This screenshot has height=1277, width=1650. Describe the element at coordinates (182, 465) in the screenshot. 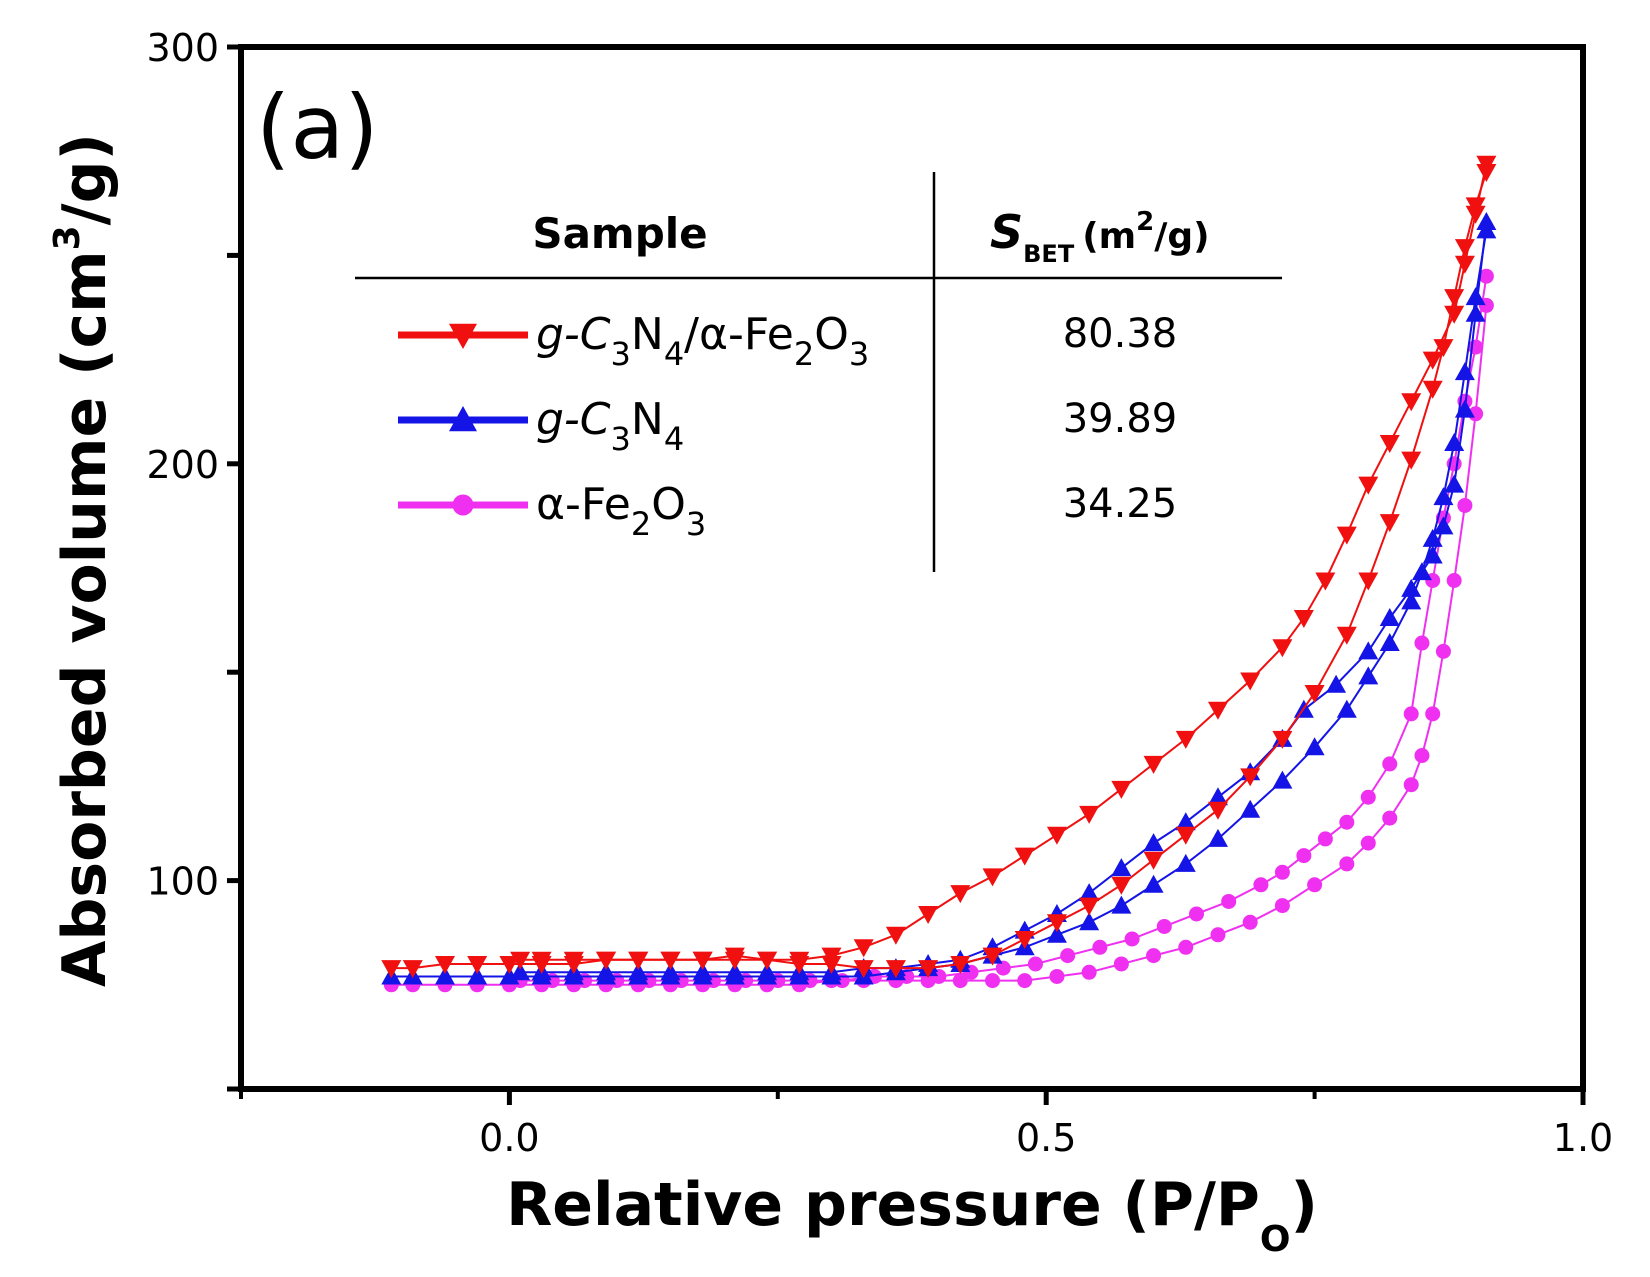

I see `y-tick-label: 200` at that location.